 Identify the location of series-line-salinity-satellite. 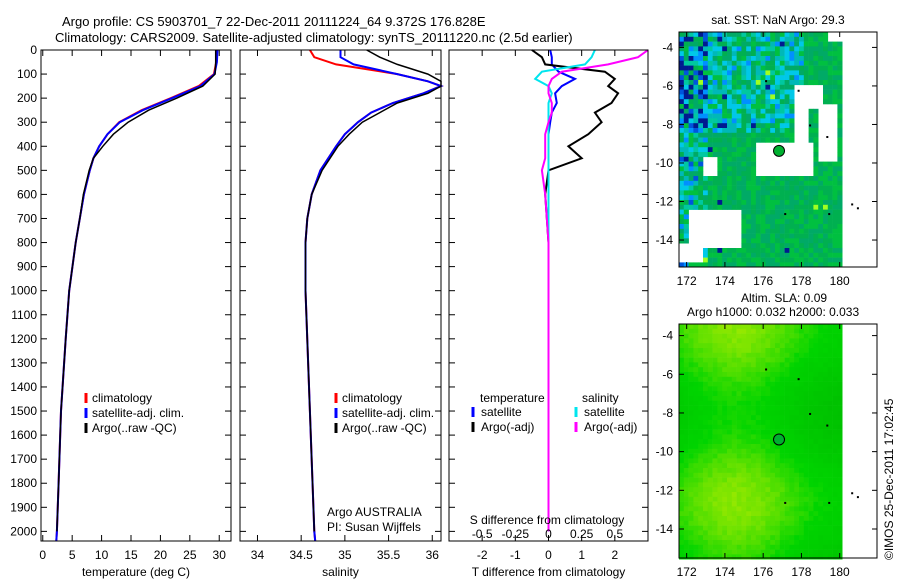
(564, 290).